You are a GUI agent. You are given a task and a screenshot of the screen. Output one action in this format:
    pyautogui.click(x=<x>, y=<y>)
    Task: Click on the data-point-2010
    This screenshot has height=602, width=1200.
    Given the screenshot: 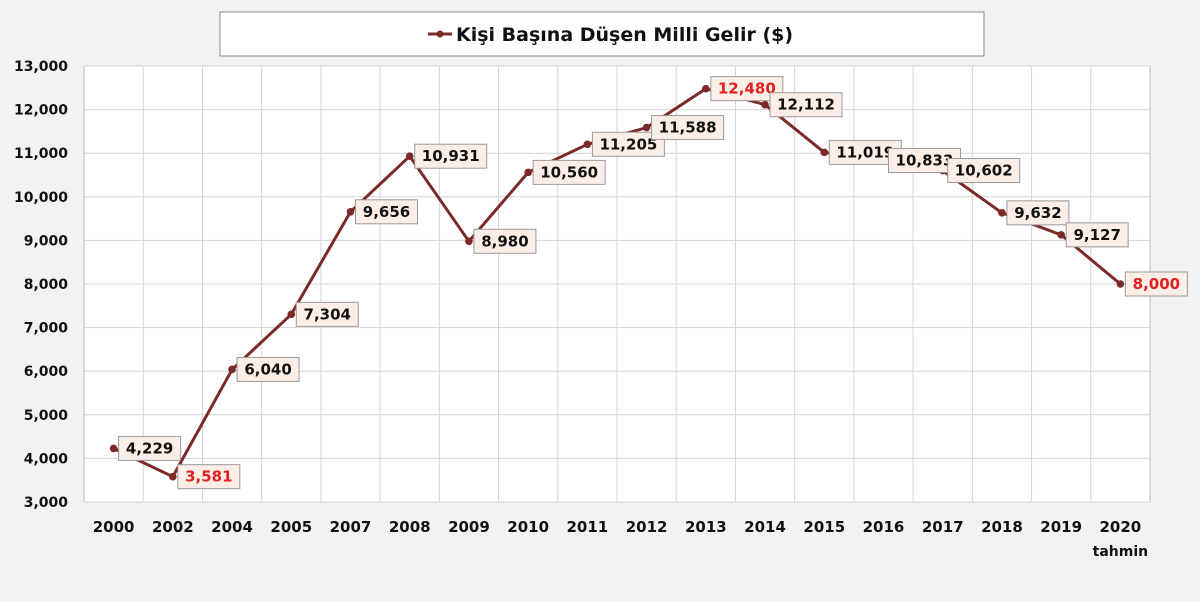 What is the action you would take?
    pyautogui.click(x=528, y=172)
    